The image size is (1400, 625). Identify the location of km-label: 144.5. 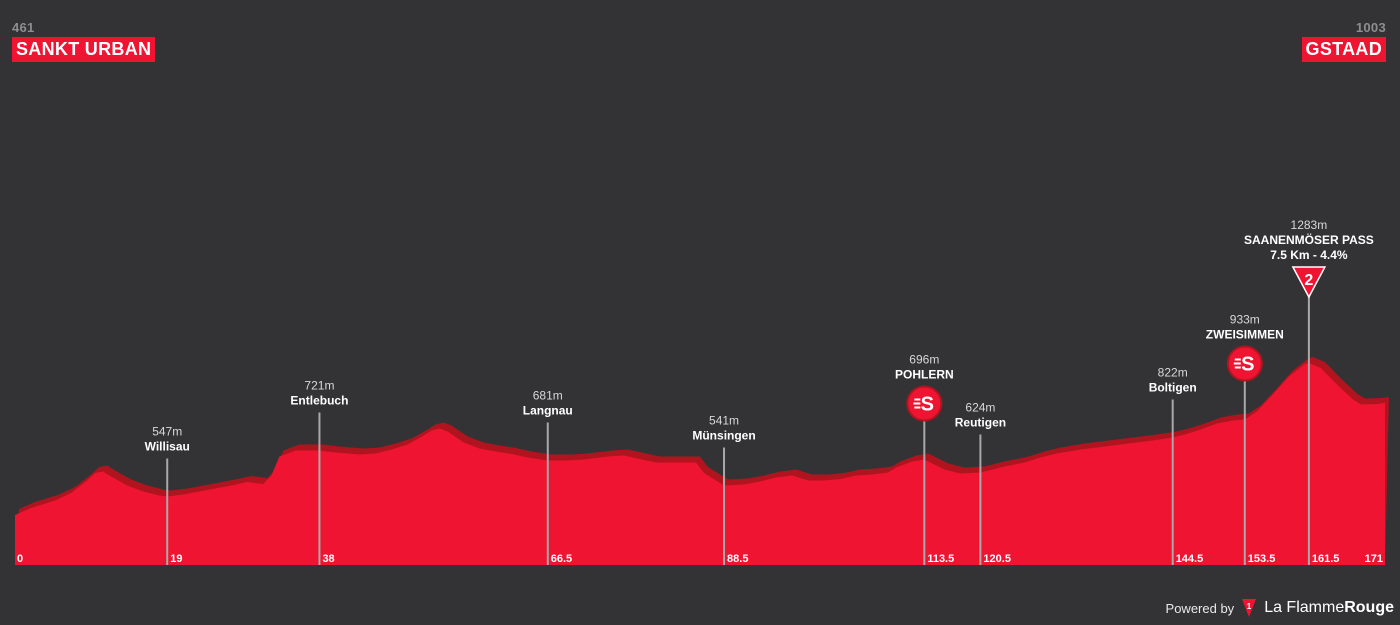
(1190, 559).